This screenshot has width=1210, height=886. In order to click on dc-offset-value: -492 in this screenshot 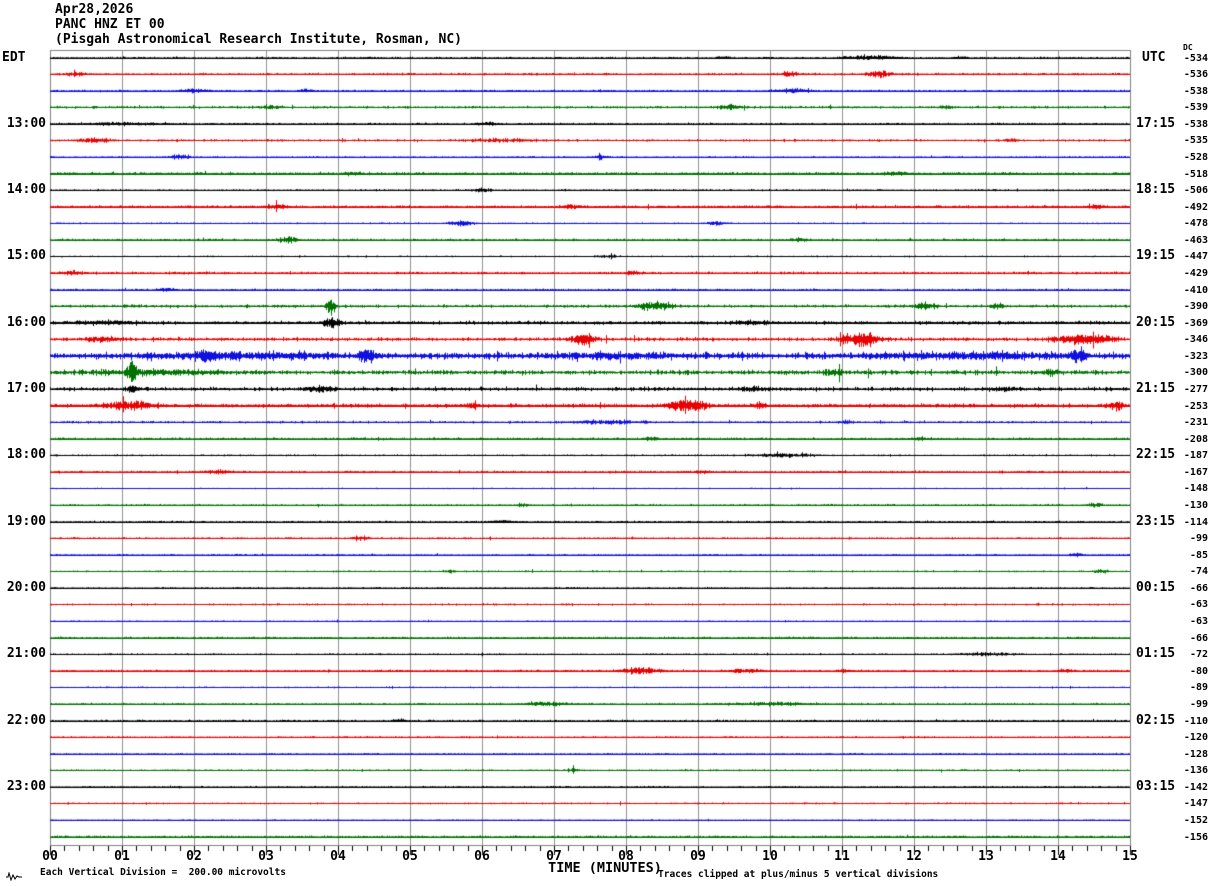, I will do `click(1195, 207)`.